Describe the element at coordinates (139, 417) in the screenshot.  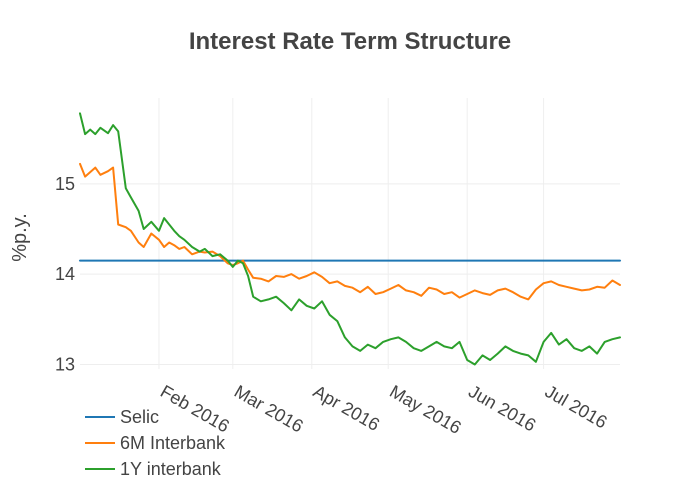
I see `legend-label: Selic` at that location.